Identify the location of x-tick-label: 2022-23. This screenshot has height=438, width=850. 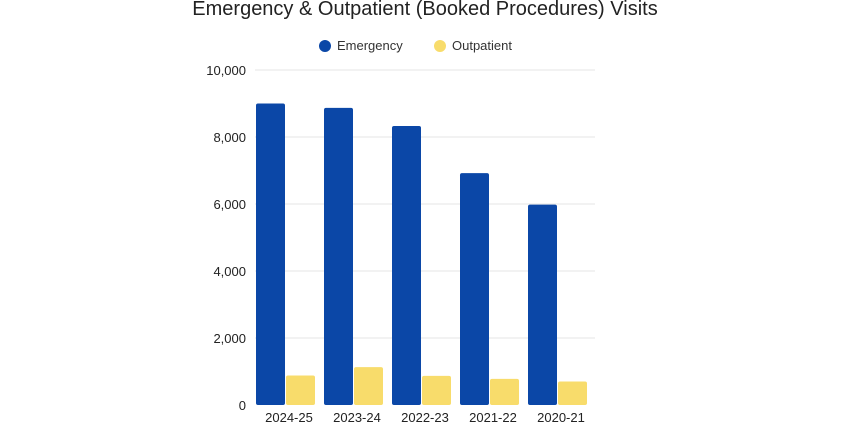
(425, 417).